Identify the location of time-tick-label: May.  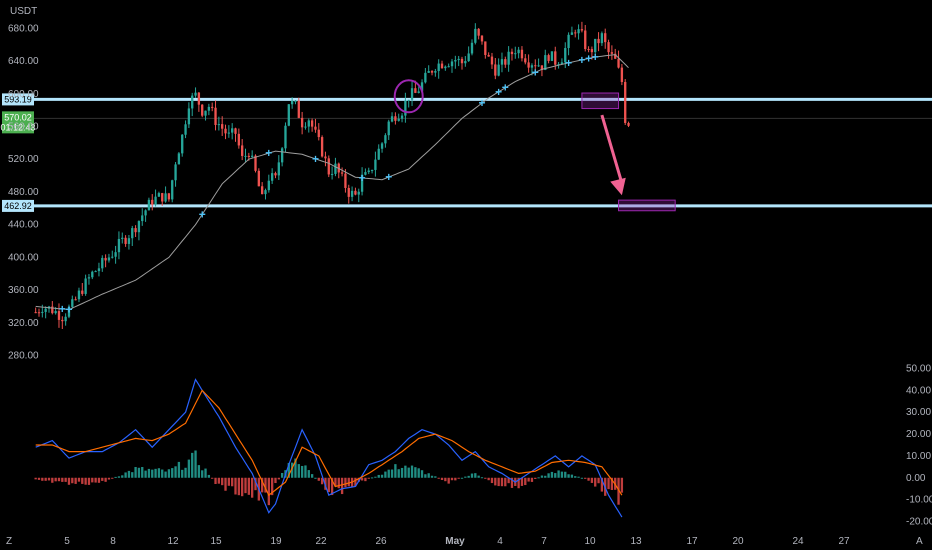
(455, 541).